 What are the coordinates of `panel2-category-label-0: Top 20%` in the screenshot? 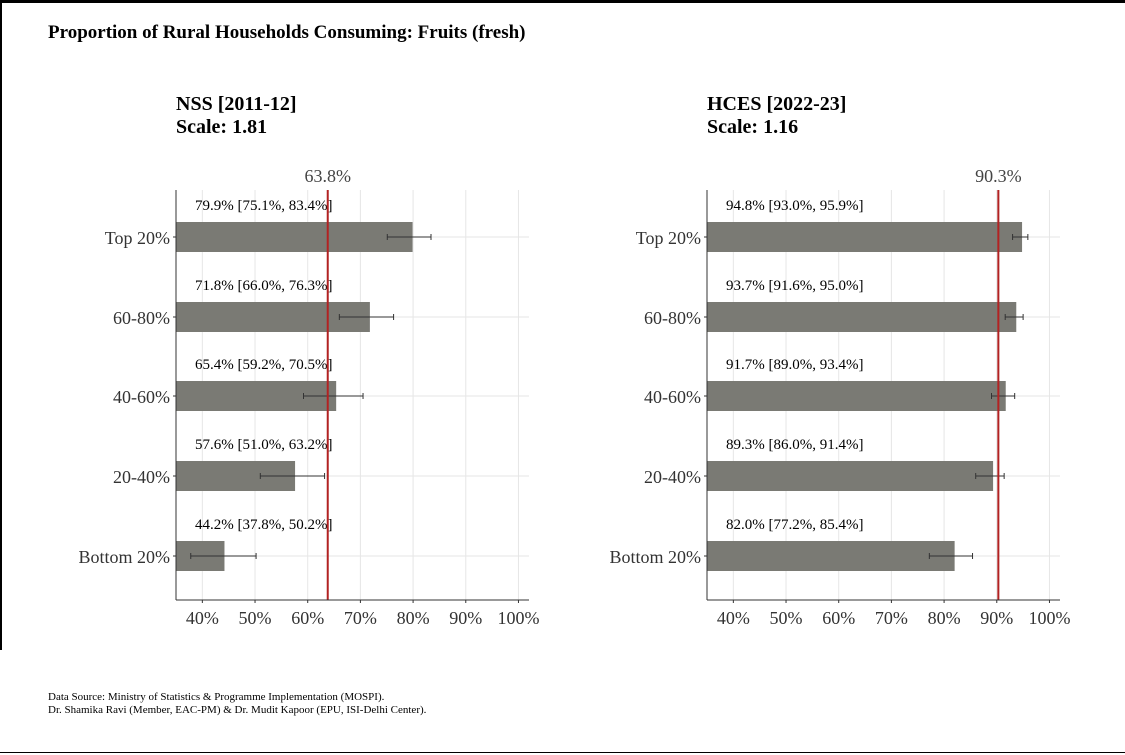 It's located at (668, 238).